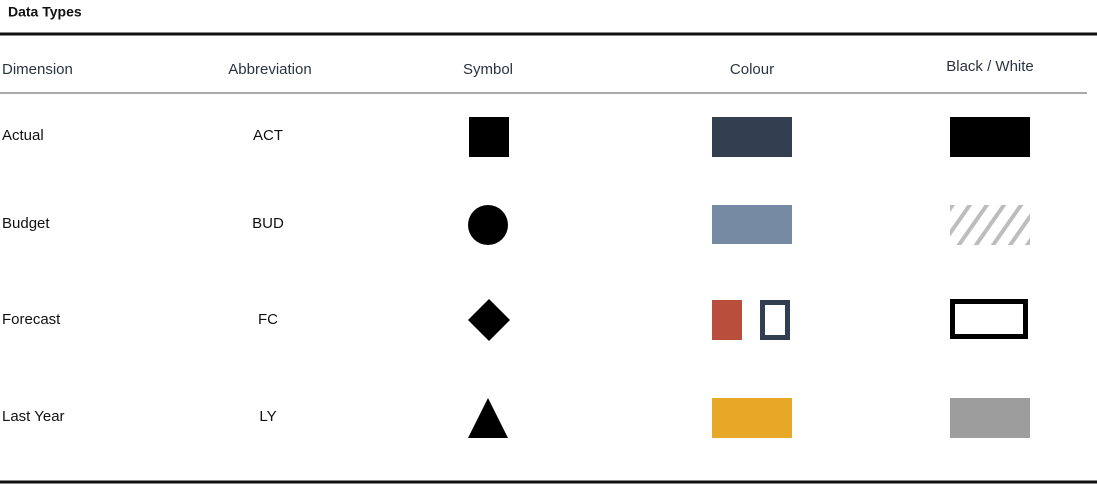 Image resolution: width=1097 pixels, height=485 pixels. Describe the element at coordinates (268, 319) in the screenshot. I see `abbreviation: FC` at that location.